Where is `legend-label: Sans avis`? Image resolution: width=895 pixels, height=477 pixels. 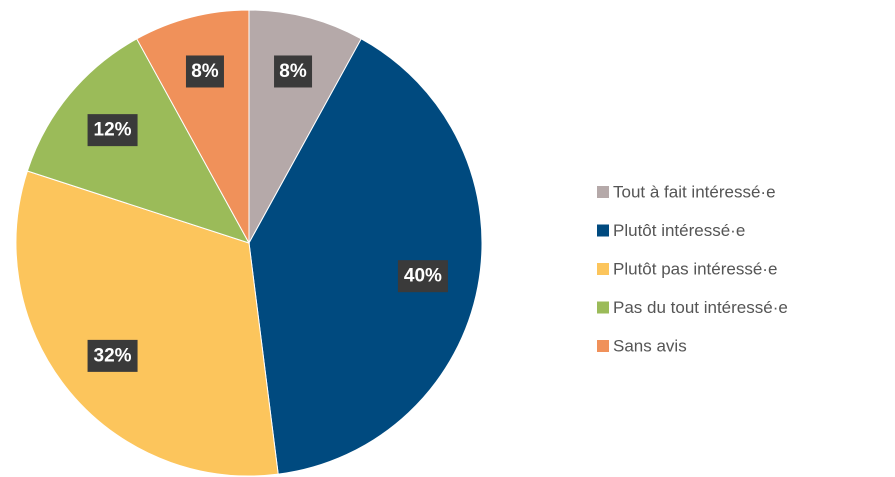
legend-label: Sans avis is located at coordinates (650, 346).